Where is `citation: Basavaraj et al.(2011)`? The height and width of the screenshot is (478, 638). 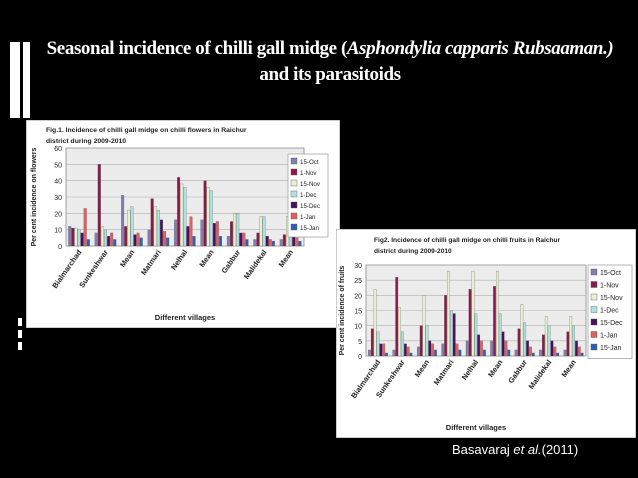 citation: Basavaraj et al.(2011) is located at coordinates (515, 449).